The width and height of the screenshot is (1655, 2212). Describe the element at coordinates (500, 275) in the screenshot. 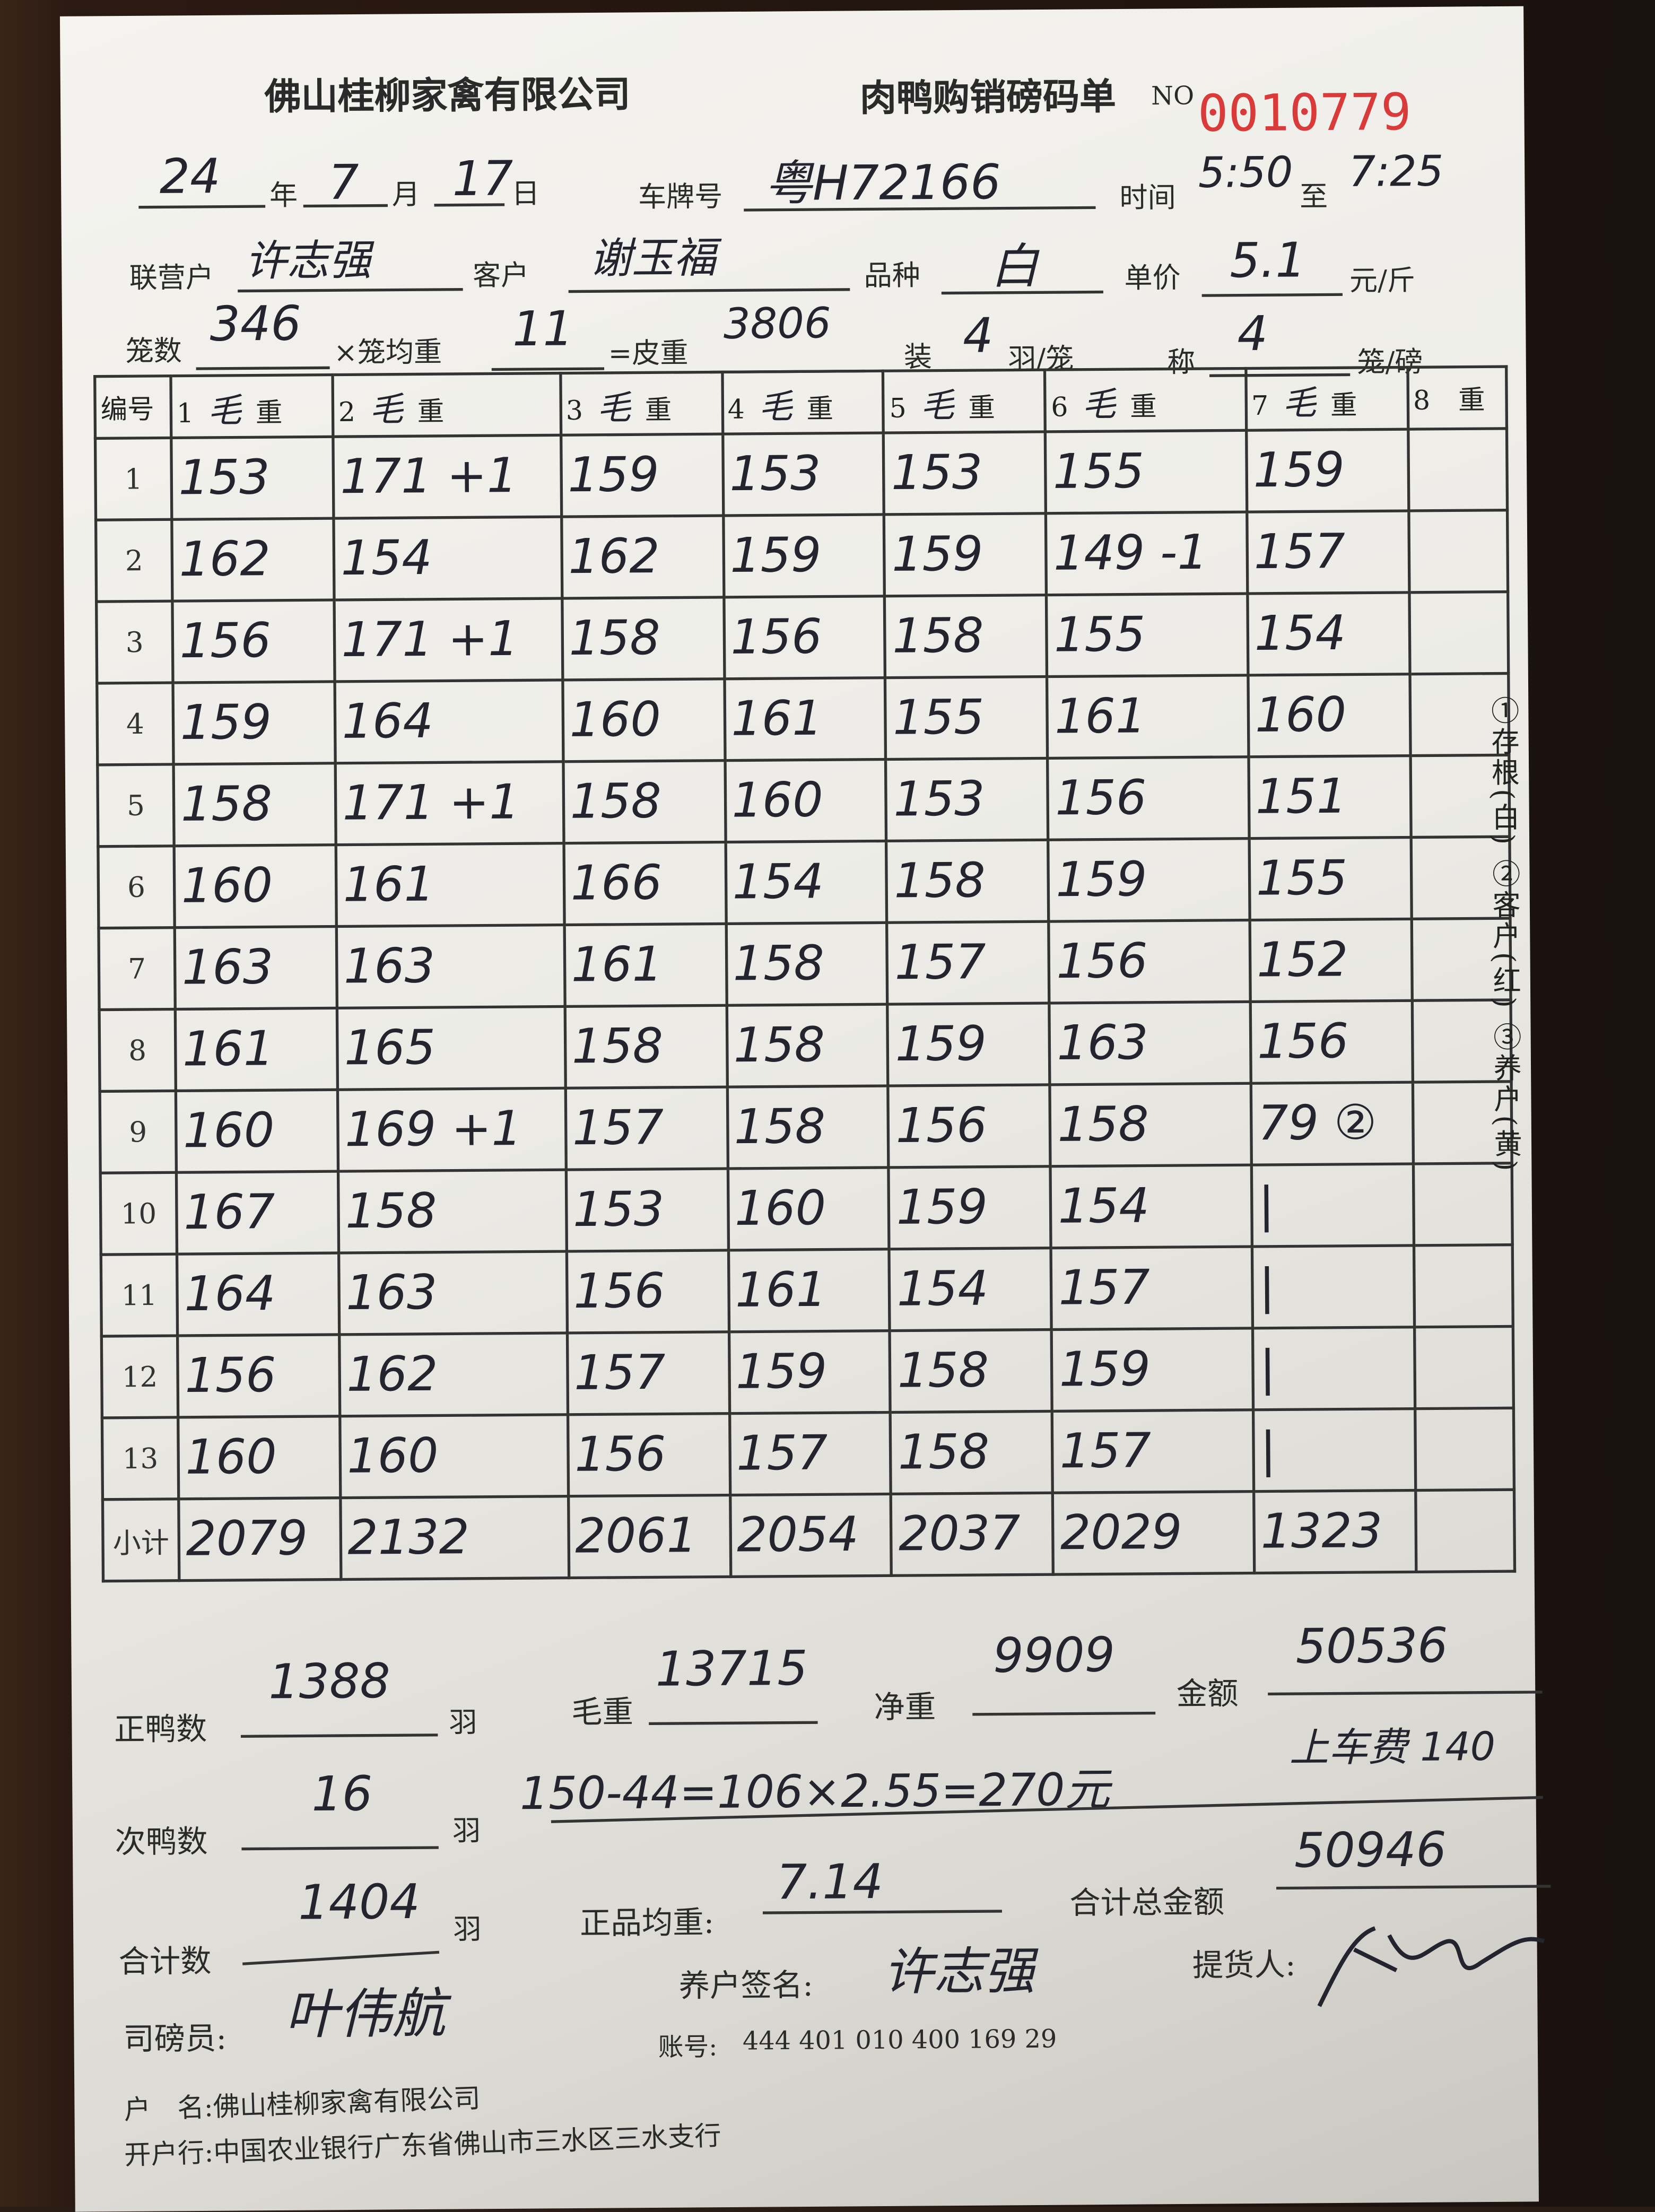

I see `customer-label: 客户` at that location.